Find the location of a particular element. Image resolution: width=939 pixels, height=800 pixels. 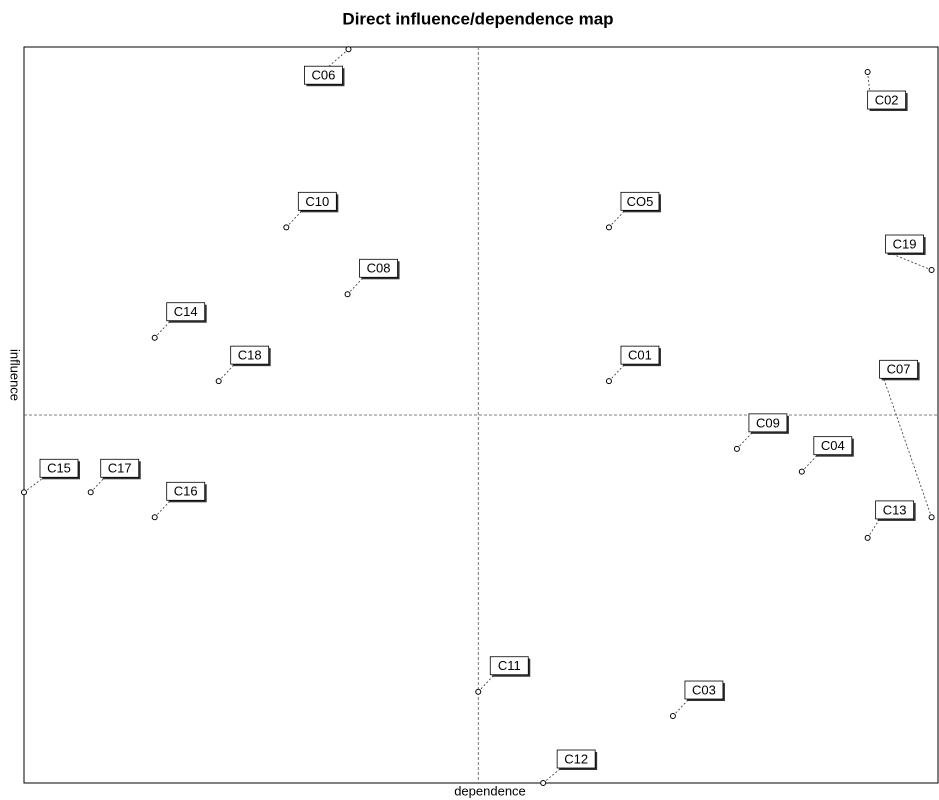

point-label: C01 is located at coordinates (640, 355).